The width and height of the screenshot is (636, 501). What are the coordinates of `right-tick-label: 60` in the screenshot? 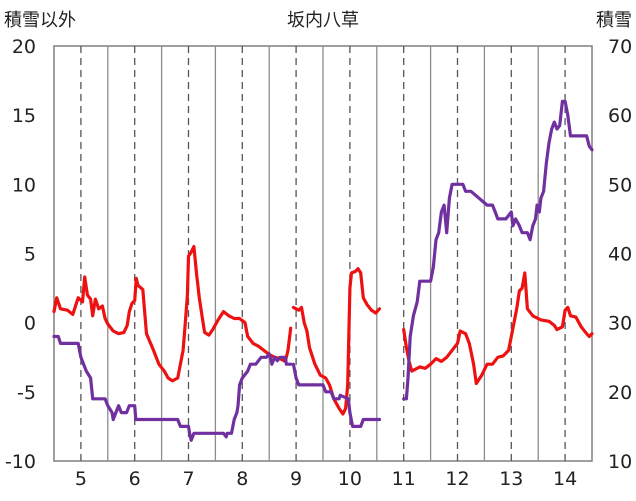 It's located at (620, 116).